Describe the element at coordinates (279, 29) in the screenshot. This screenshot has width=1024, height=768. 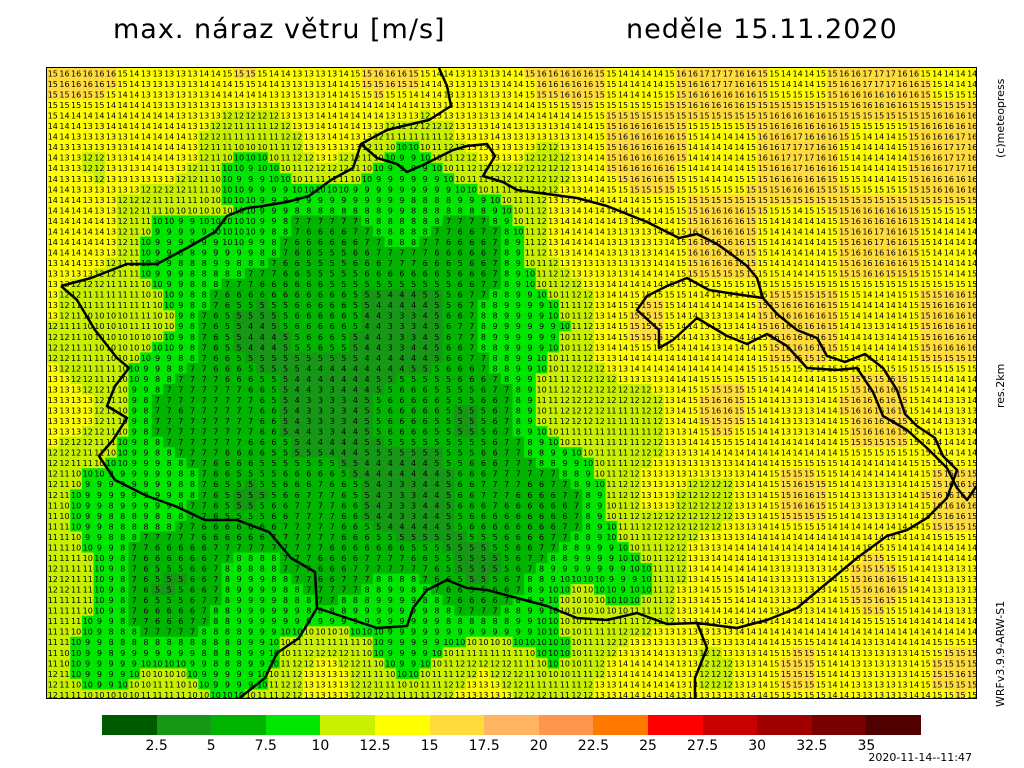
I see `map-title: max. náraz větru [m/s]` at that location.